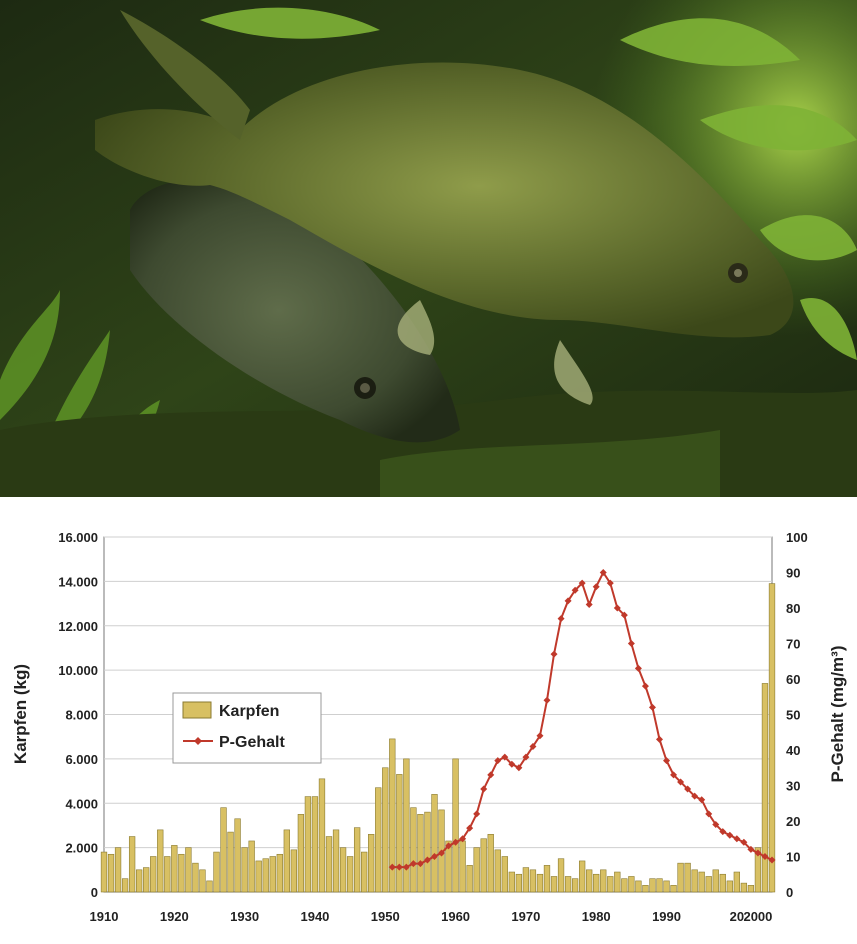 Image resolution: width=857 pixels, height=944 pixels. What do you see at coordinates (81, 715) in the screenshot?
I see `left-tick-label: 8.000` at bounding box center [81, 715].